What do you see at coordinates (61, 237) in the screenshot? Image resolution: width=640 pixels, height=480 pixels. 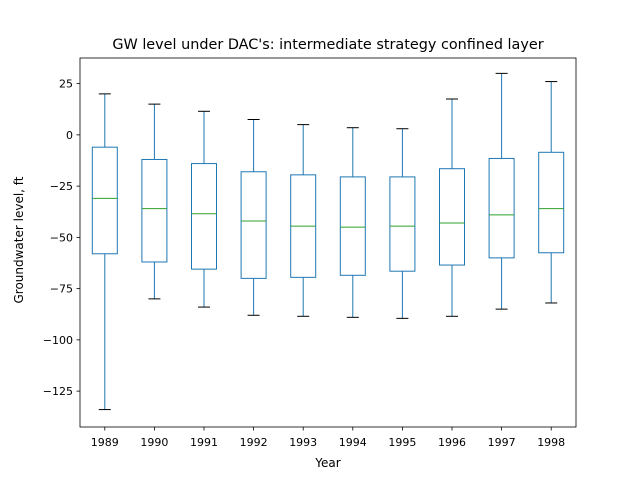 I see `y-tick-label: −50` at bounding box center [61, 237].